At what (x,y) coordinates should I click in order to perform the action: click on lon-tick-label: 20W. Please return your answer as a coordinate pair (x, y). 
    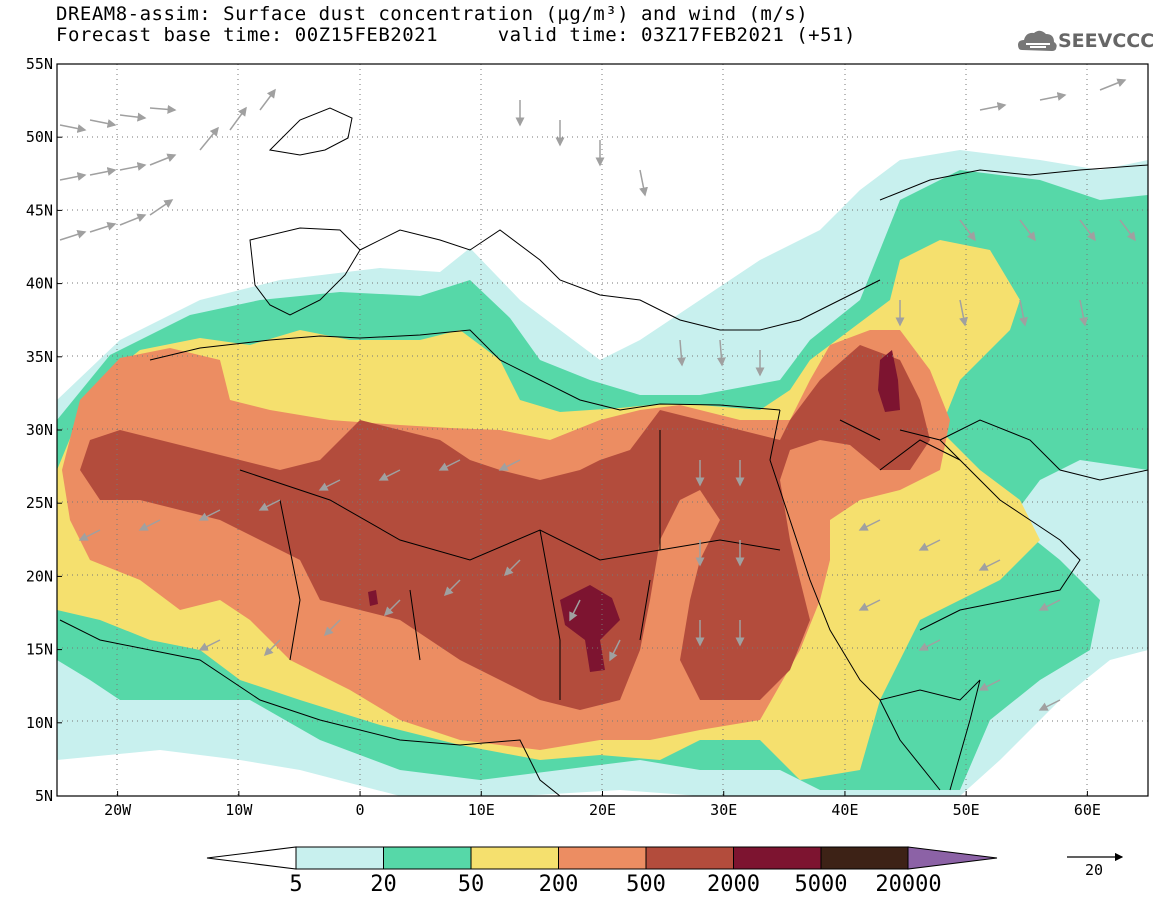
    Looking at the image, I should click on (118, 810).